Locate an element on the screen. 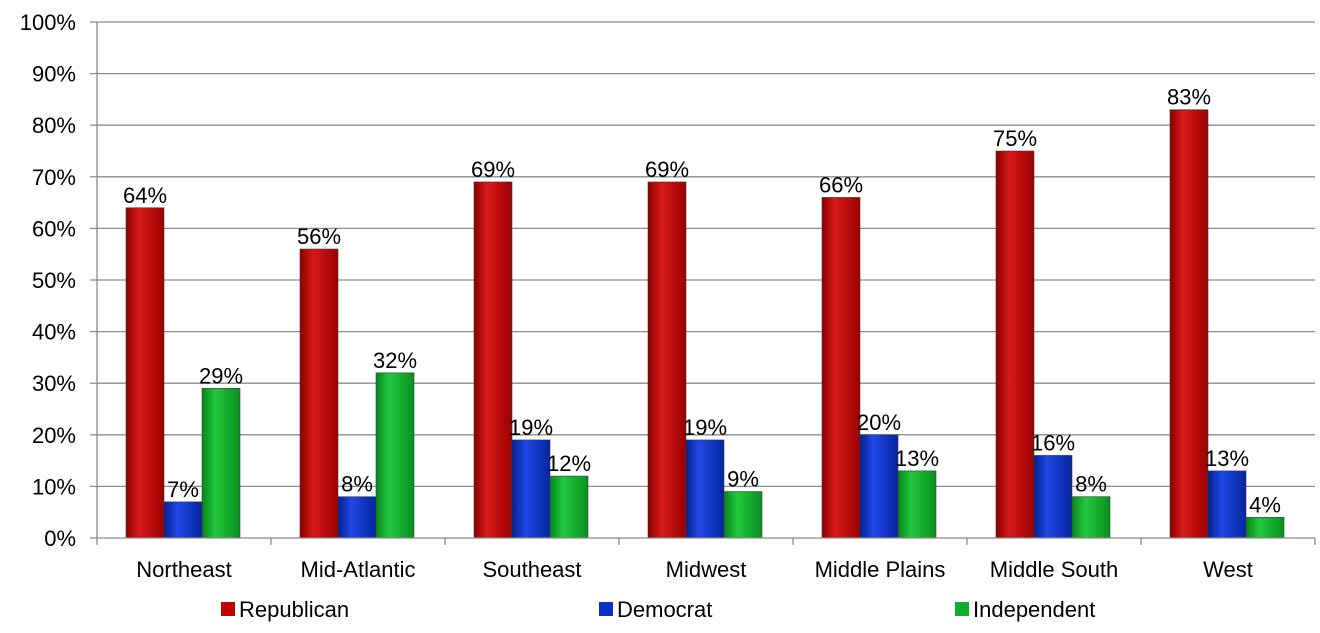 The image size is (1320, 633). data-label: 20% is located at coordinates (879, 422).